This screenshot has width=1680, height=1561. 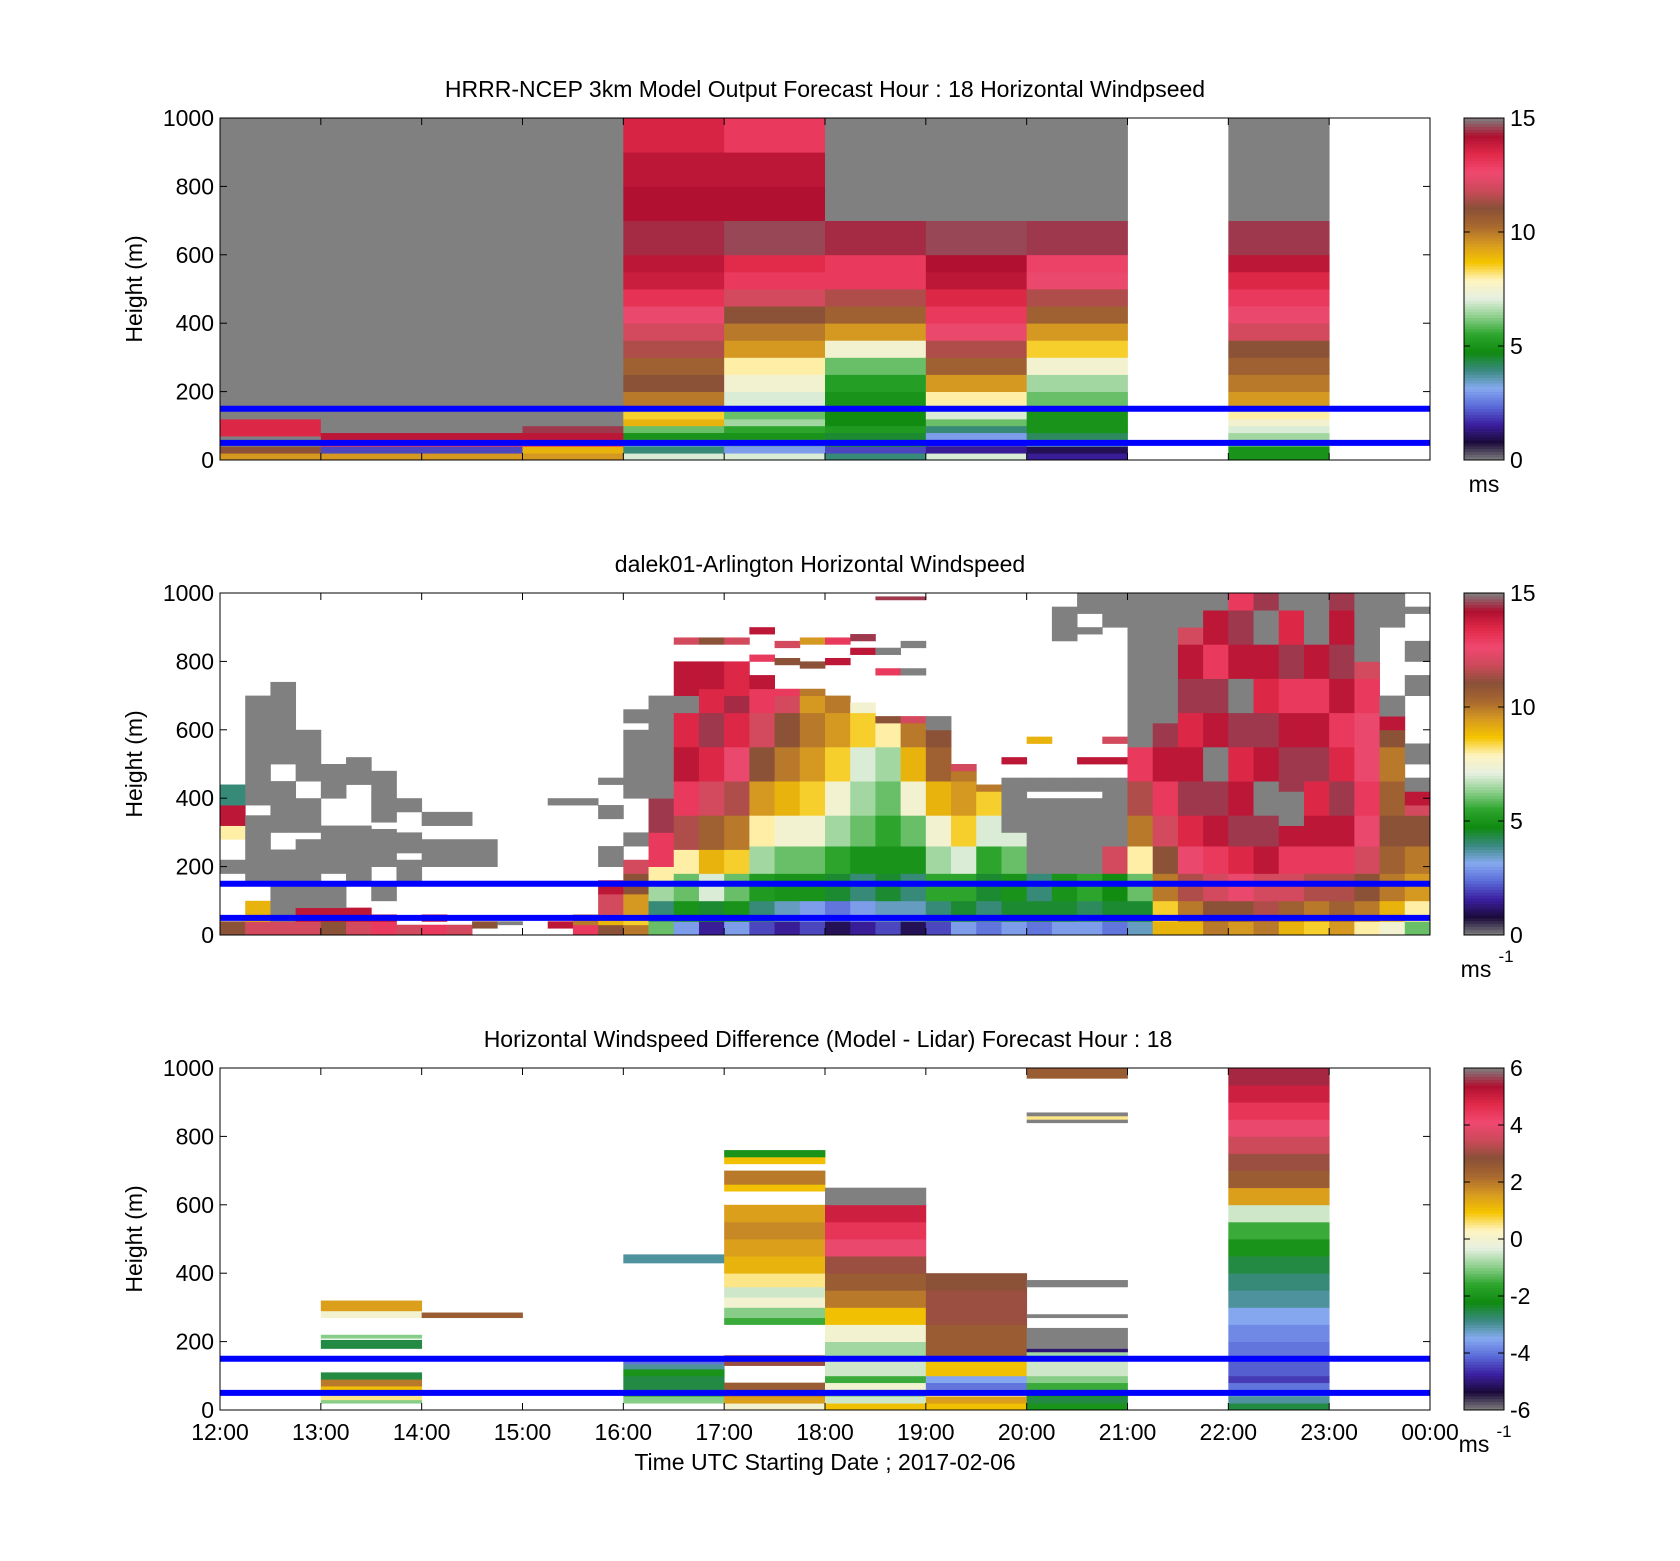 What do you see at coordinates (207, 460) in the screenshot?
I see `y-tick-label: 0` at bounding box center [207, 460].